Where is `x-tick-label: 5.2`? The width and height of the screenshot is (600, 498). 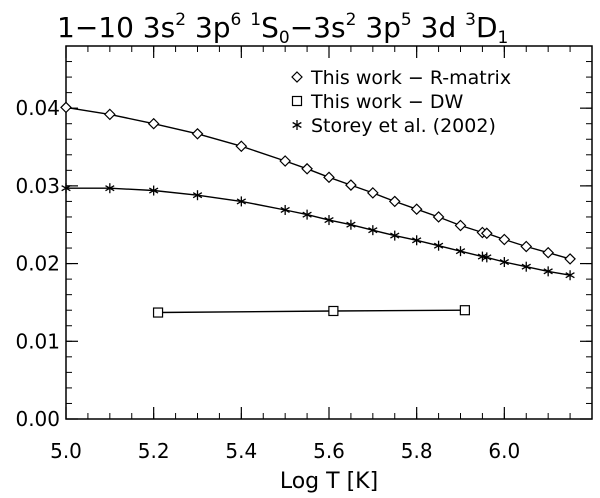
x-tick-label: 5.2 is located at coordinates (154, 451).